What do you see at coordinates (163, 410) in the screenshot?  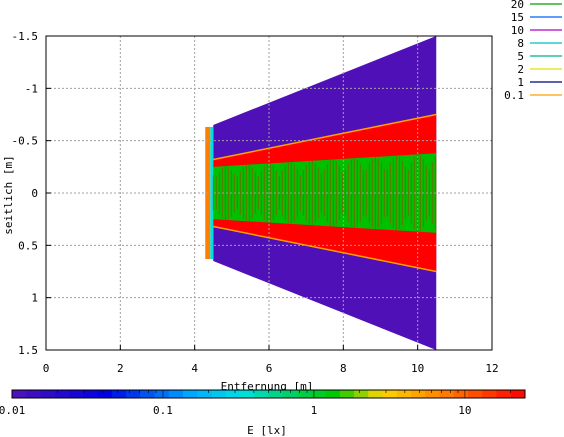 I see `colorbar-tick-label: 0.1` at bounding box center [163, 410].